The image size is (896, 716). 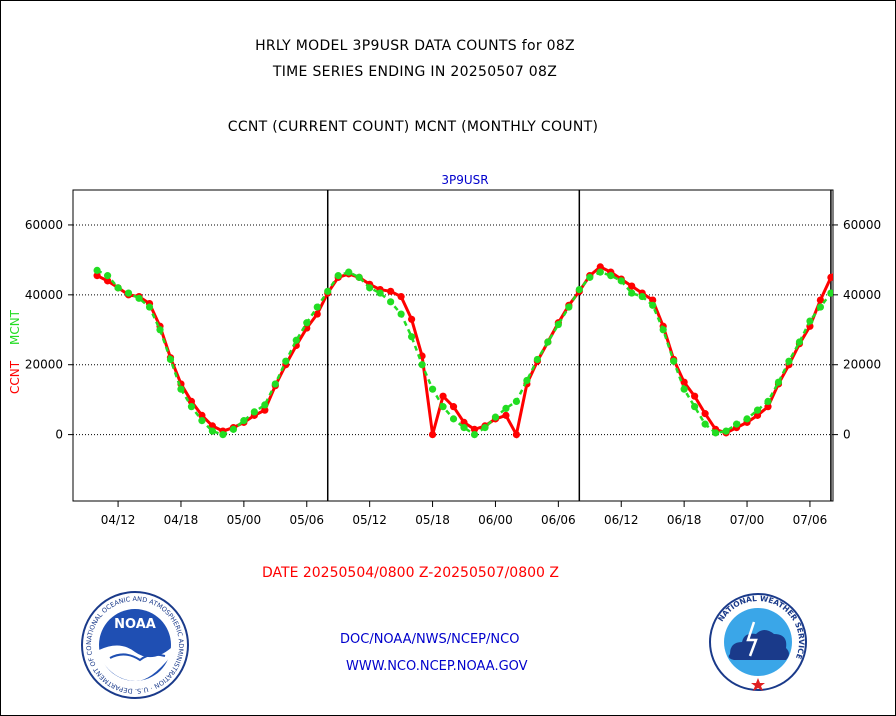 What do you see at coordinates (44, 295) in the screenshot?
I see `y-tick-label-left: 40000` at bounding box center [44, 295].